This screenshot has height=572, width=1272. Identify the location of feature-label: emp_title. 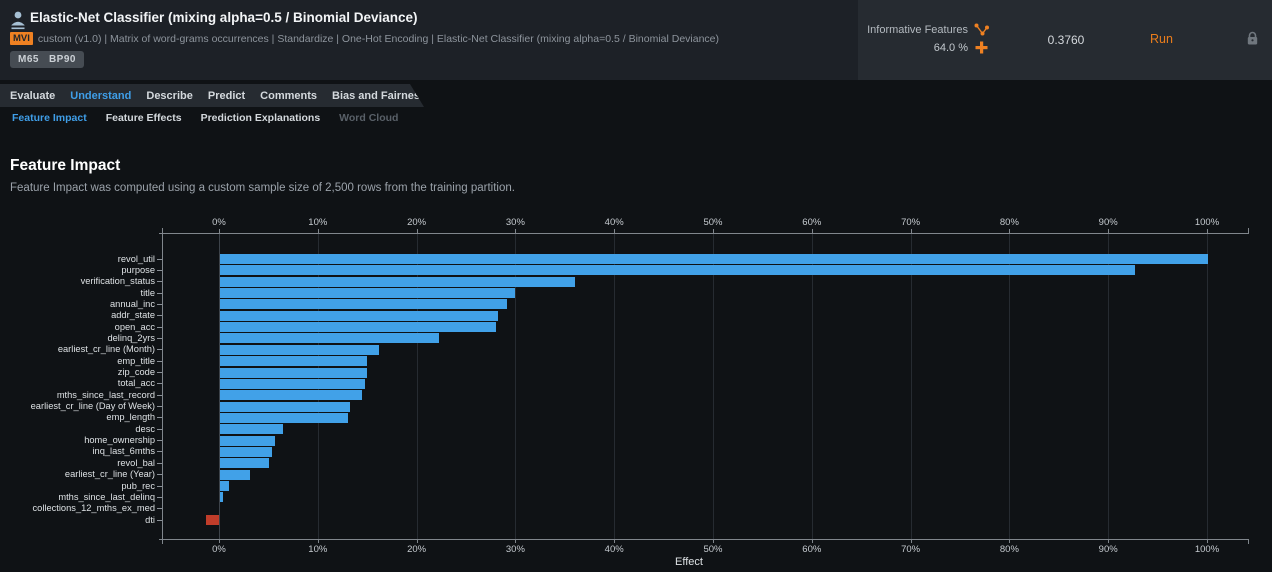
(136, 360).